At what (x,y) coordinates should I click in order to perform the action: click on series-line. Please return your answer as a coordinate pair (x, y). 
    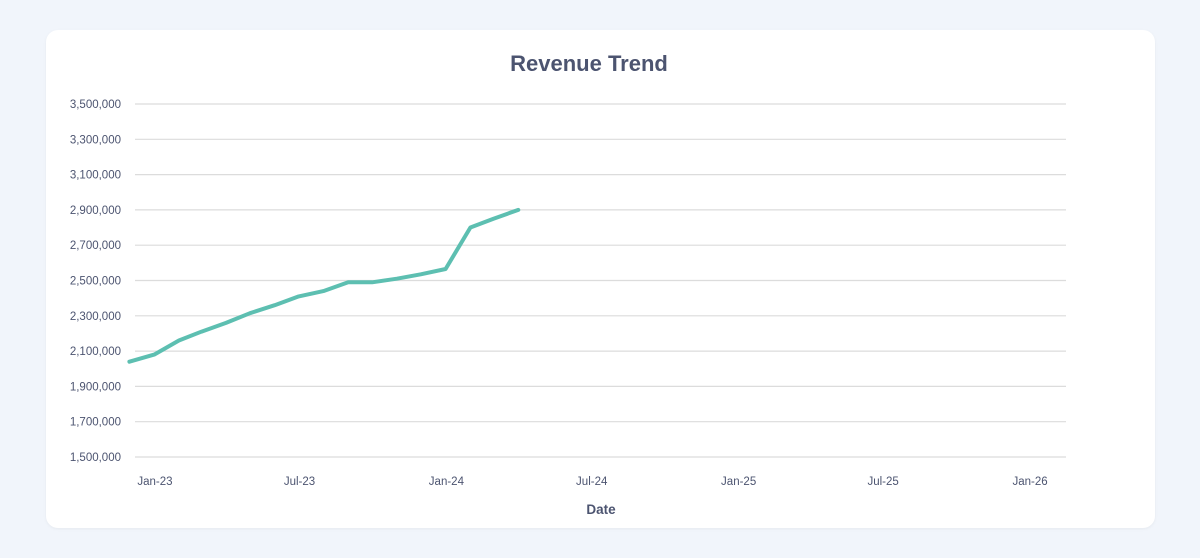
    Looking at the image, I should click on (324, 285).